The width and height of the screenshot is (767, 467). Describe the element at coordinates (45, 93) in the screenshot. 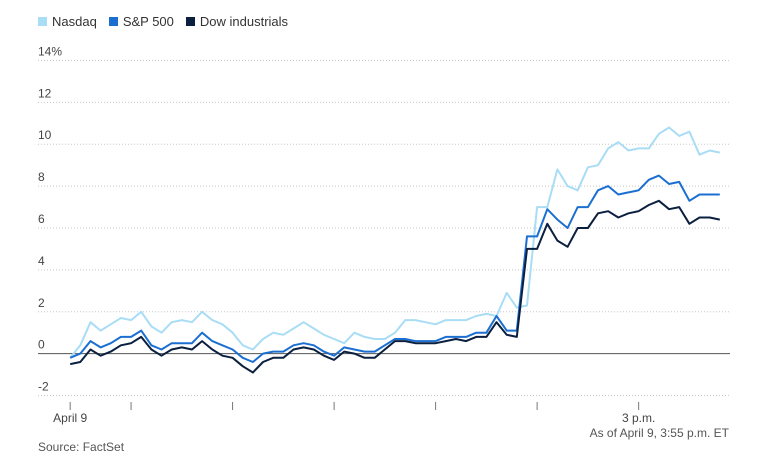

I see `y-tick-label: 12` at that location.